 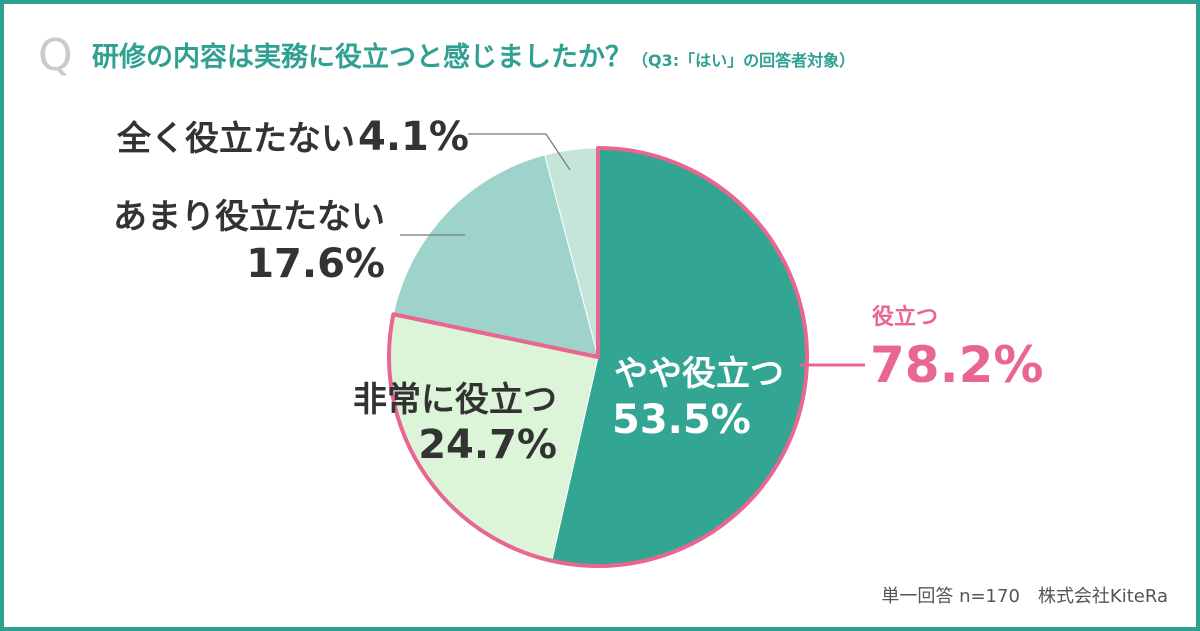 I want to click on label-highlight-name: 役立つ, so click(x=905, y=317).